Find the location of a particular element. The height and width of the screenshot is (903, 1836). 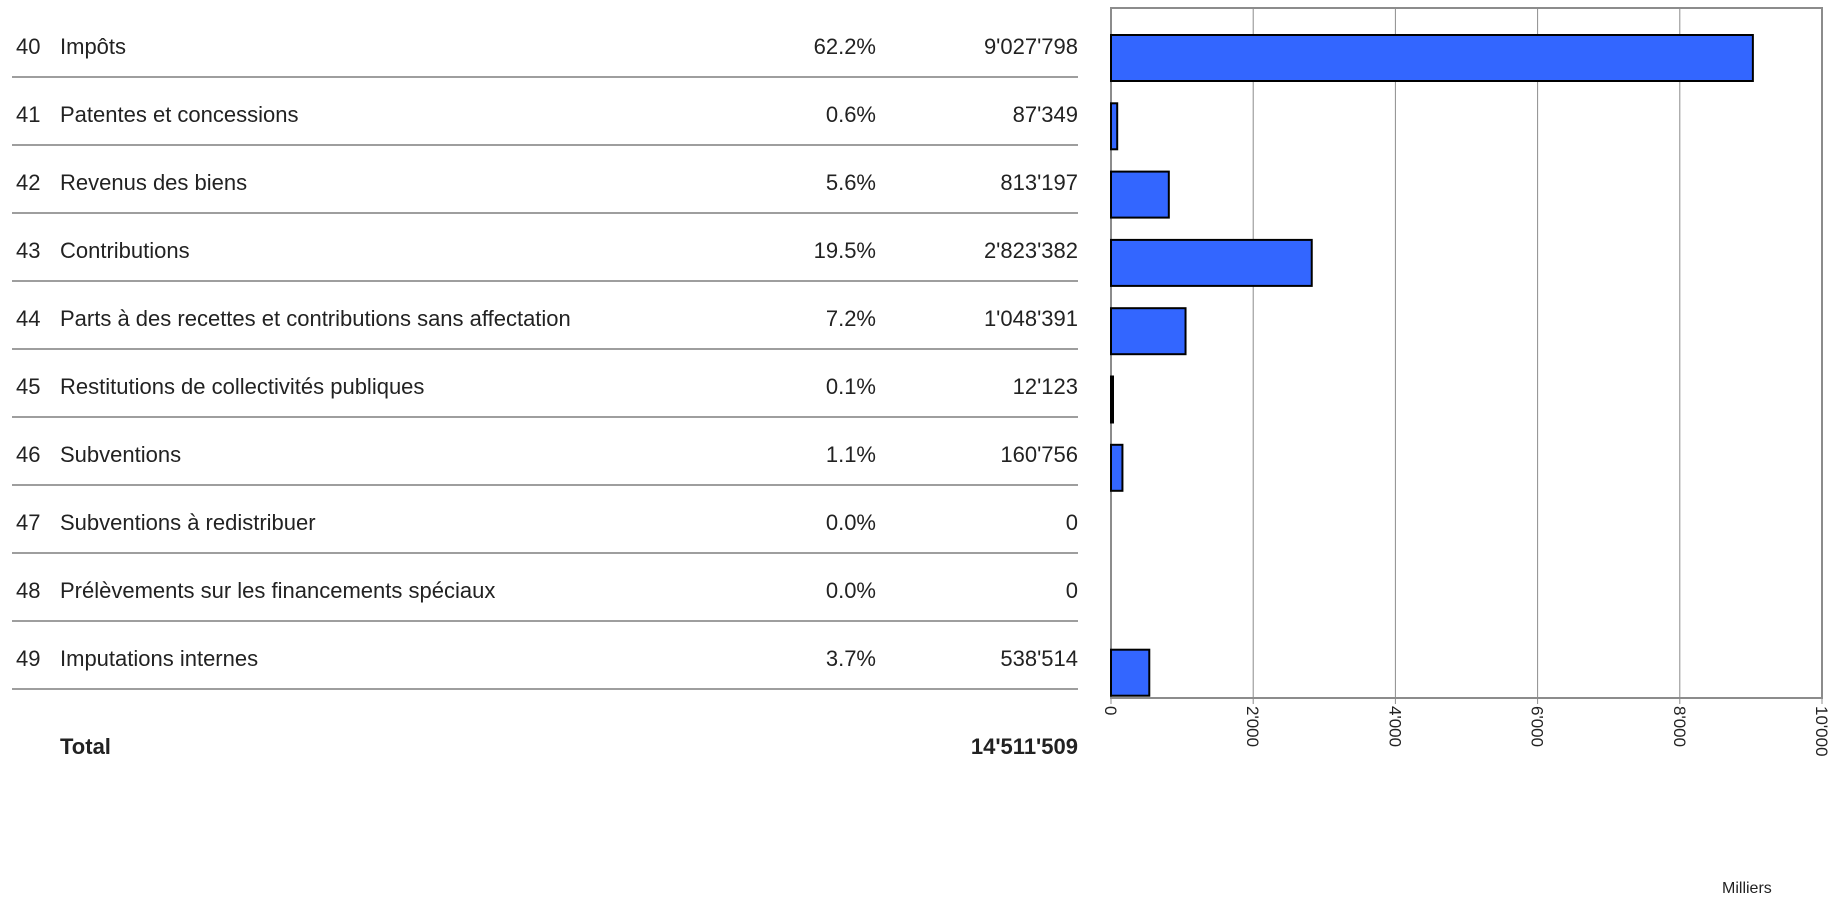

account-label: Contributions is located at coordinates (125, 250).